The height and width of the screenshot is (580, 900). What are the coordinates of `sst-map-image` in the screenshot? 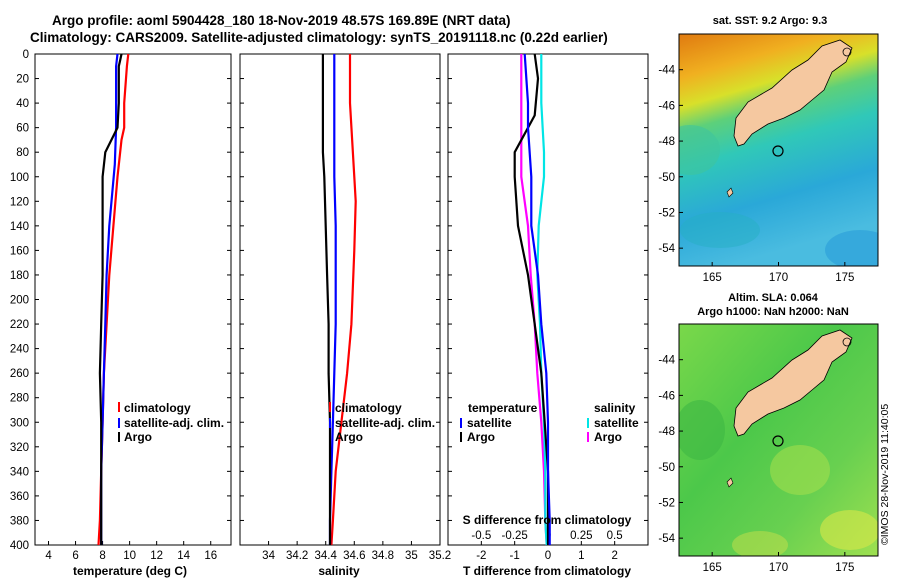 It's located at (778, 150).